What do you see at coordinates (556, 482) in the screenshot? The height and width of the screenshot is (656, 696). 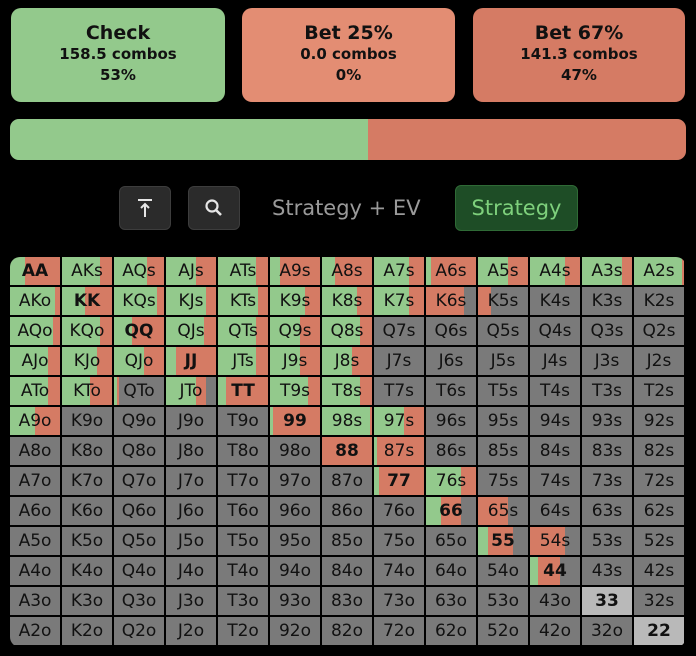 I see `hand-cell-74s: 74s` at bounding box center [556, 482].